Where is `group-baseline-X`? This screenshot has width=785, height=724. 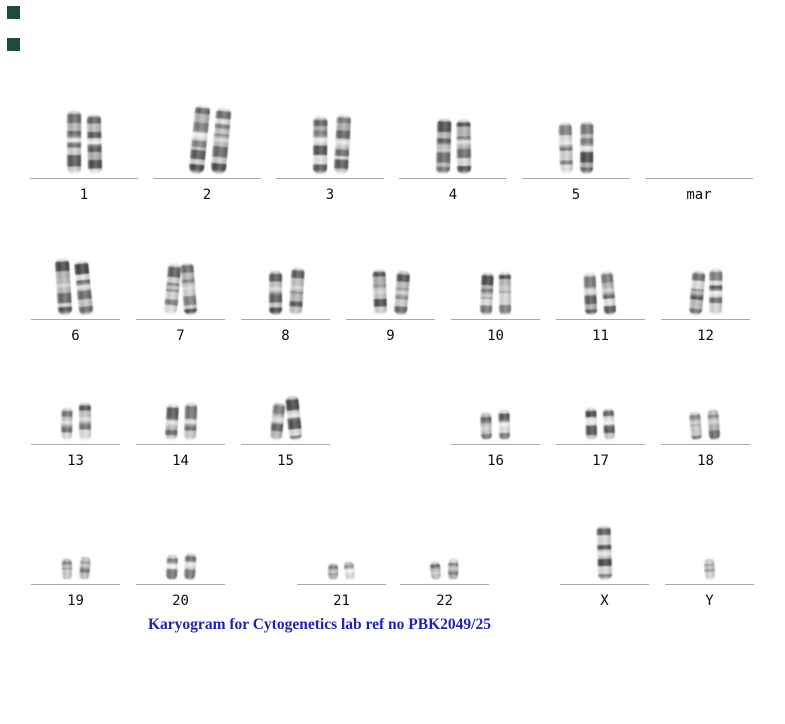 group-baseline-X is located at coordinates (604, 584).